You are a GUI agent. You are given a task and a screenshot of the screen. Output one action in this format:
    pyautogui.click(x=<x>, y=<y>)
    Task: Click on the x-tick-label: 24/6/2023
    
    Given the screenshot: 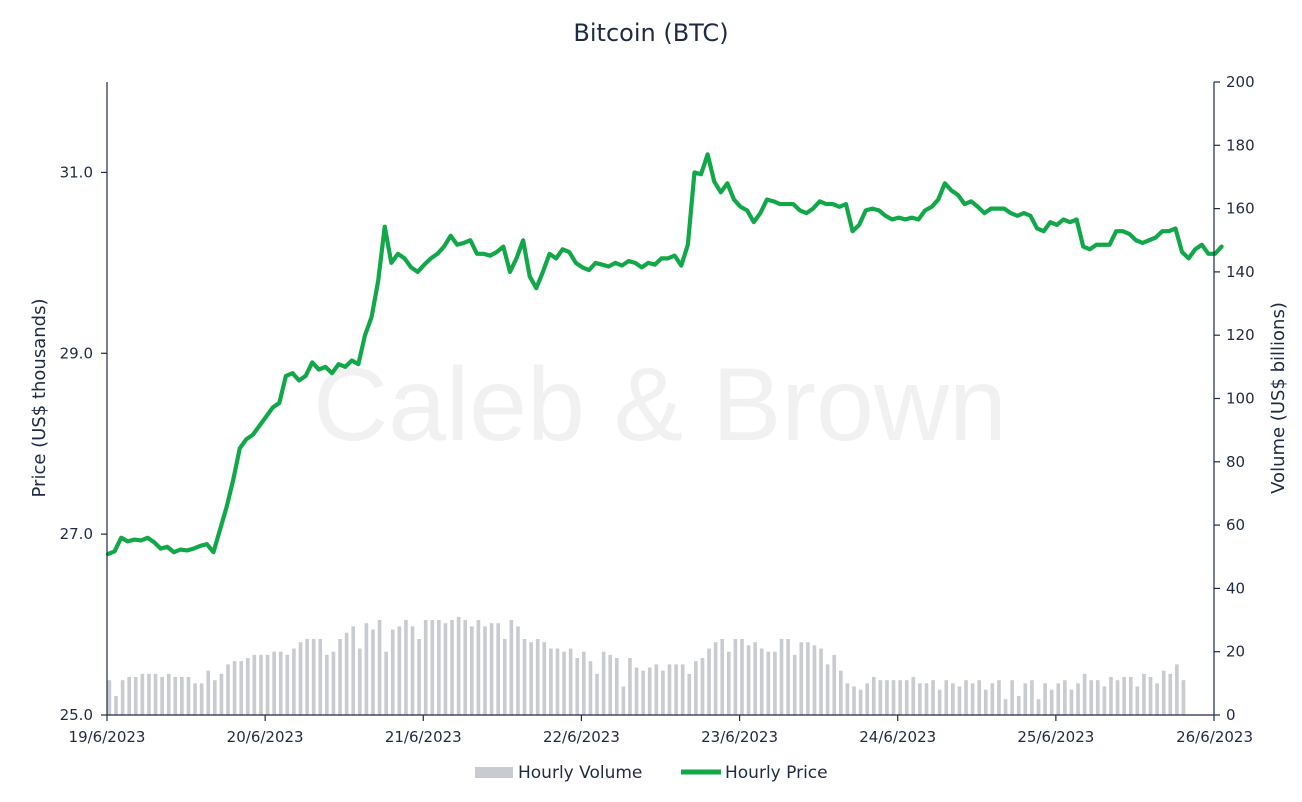 What is the action you would take?
    pyautogui.click(x=897, y=737)
    